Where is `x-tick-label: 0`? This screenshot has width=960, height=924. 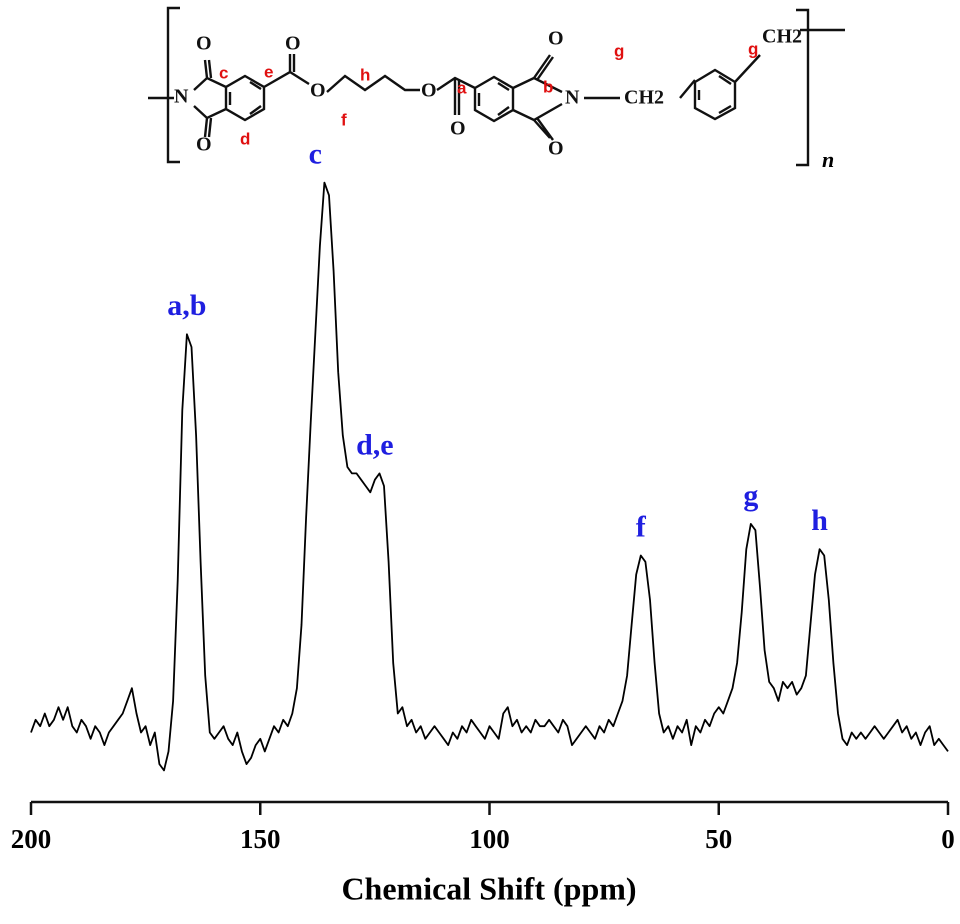
x-tick-label: 0 is located at coordinates (948, 839).